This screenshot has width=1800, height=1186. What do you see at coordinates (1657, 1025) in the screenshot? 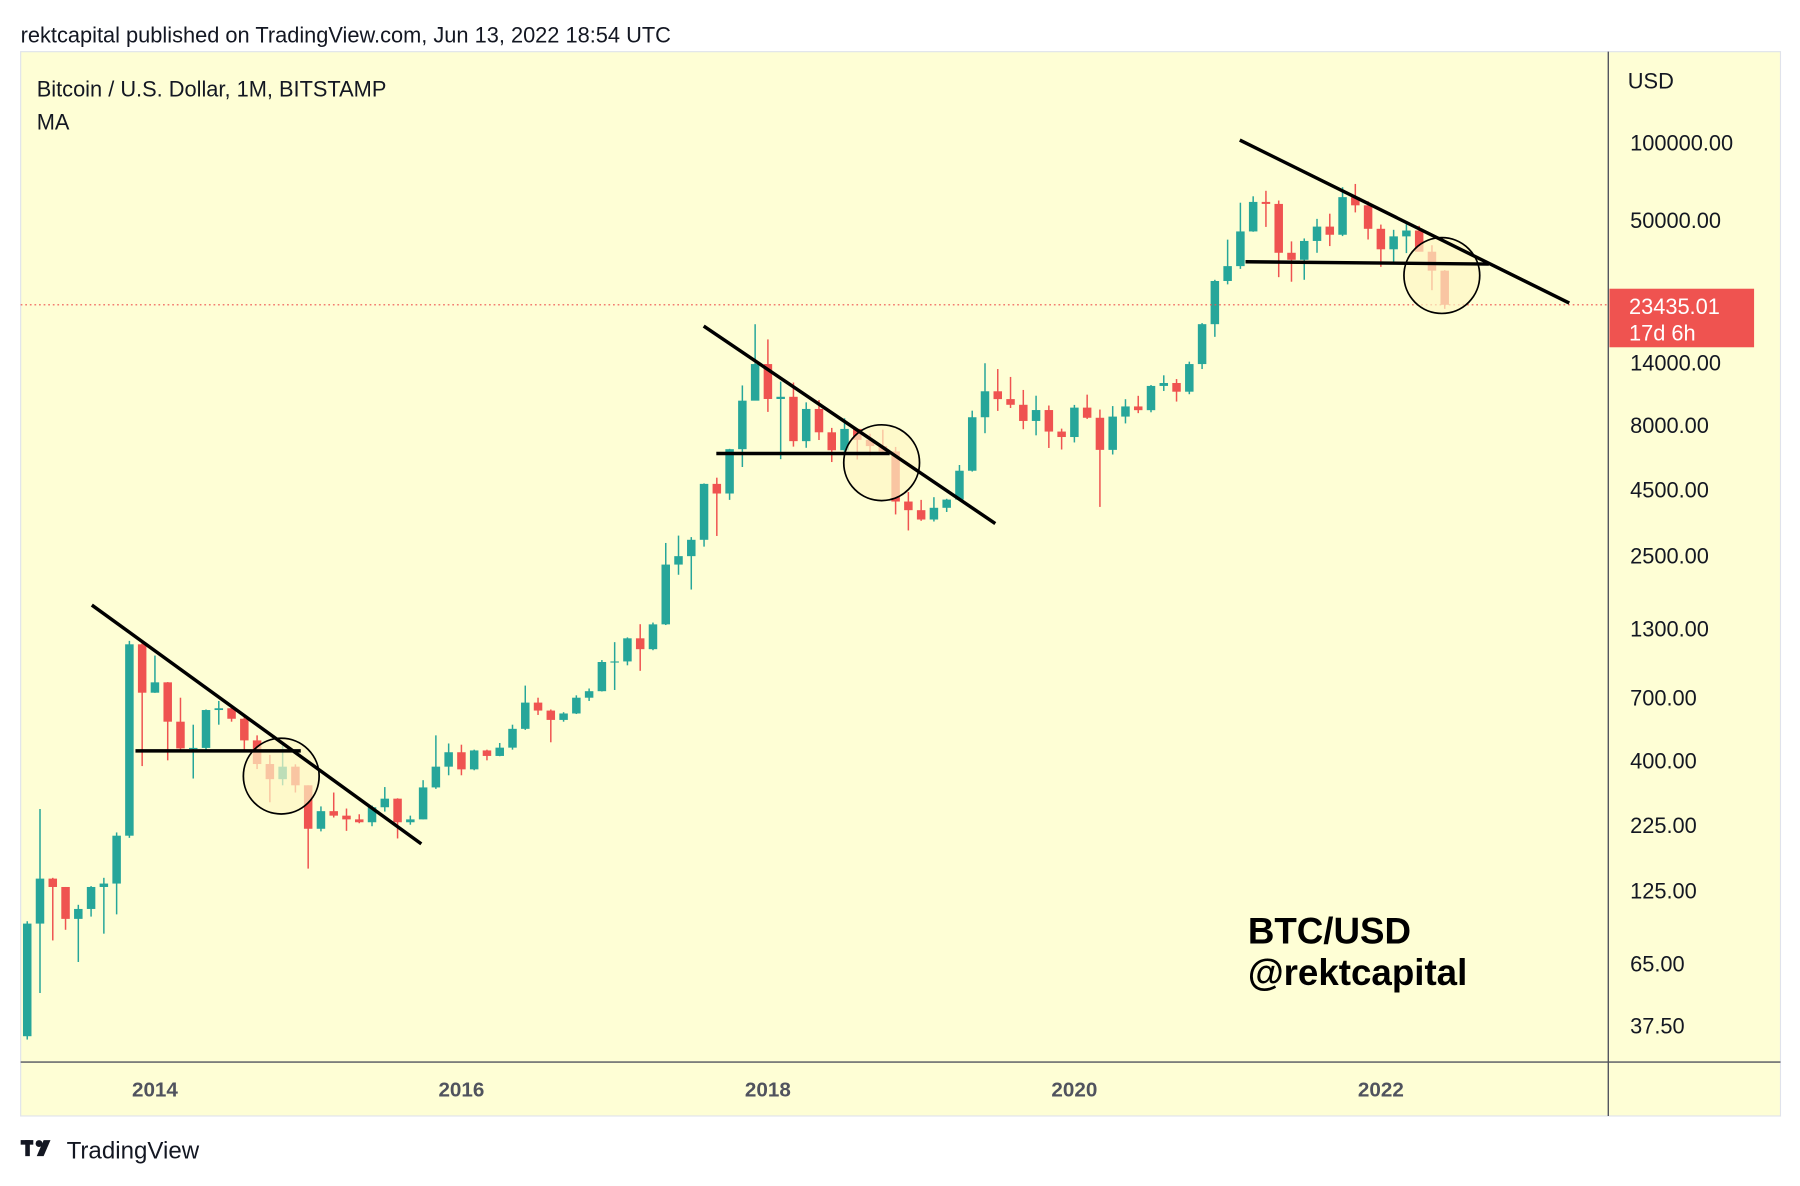
I see `y-tick-label: 37.50` at bounding box center [1657, 1025].